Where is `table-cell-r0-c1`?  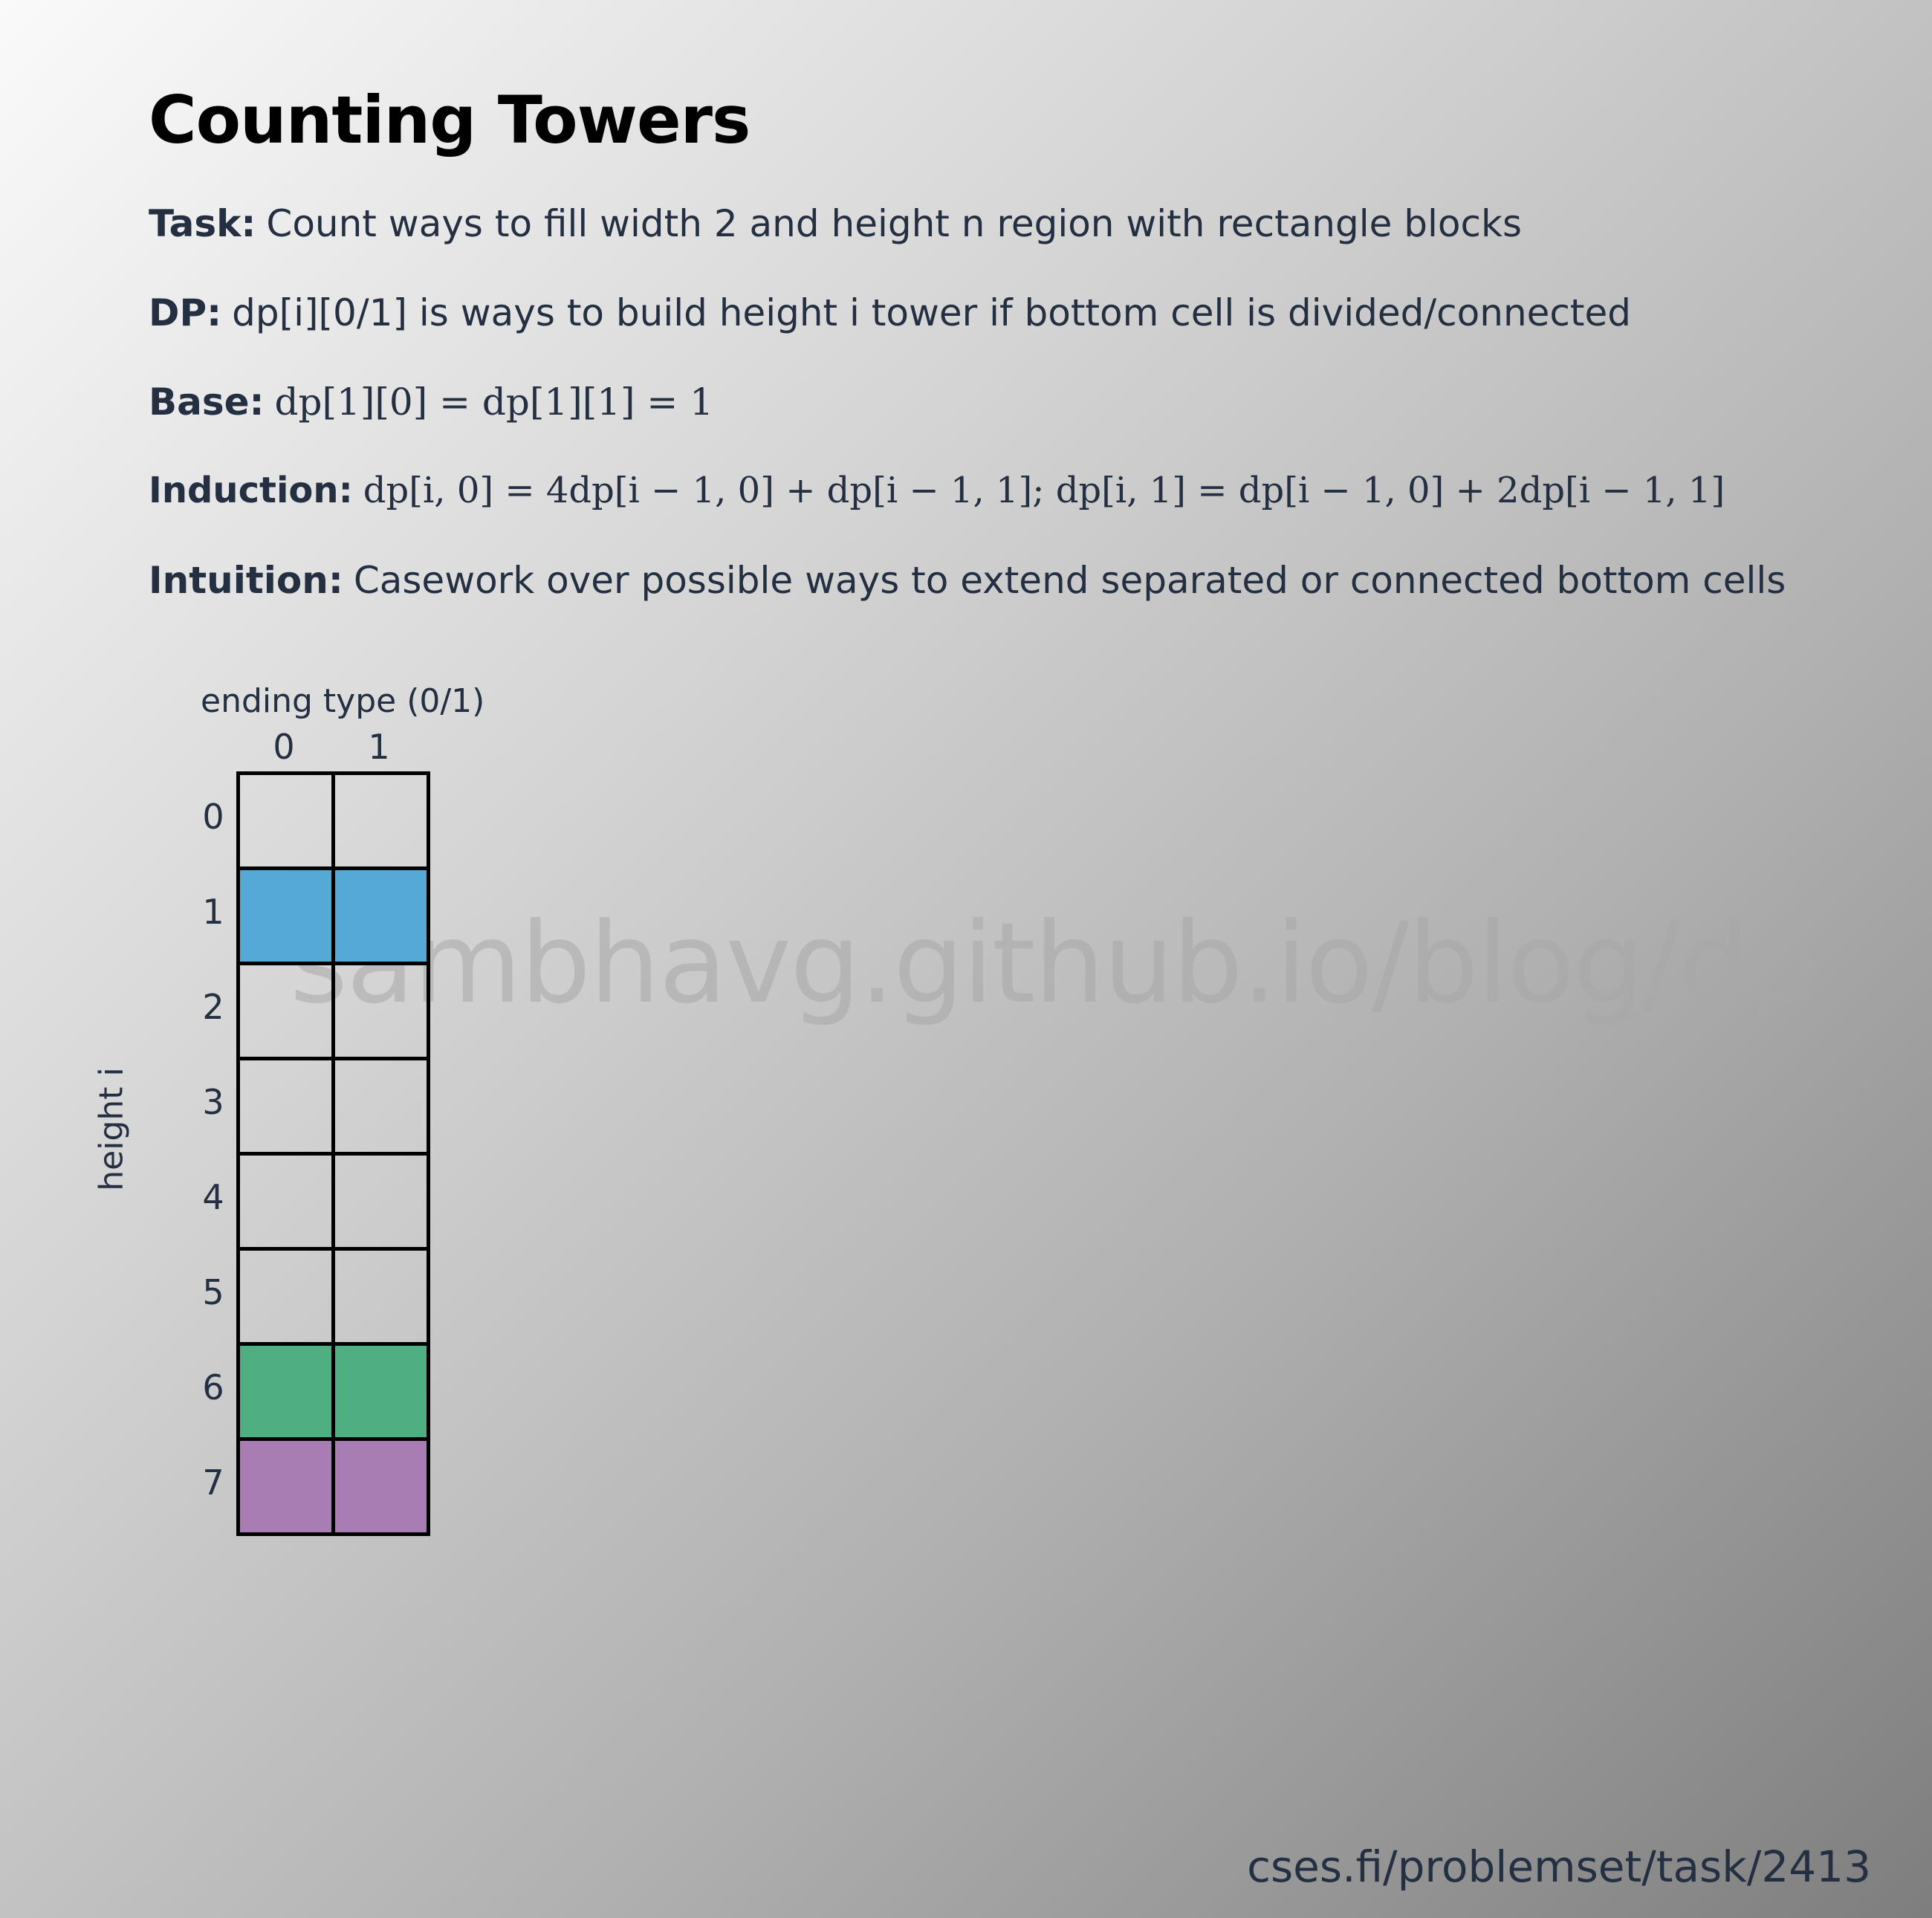 table-cell-r0-c1 is located at coordinates (380, 820).